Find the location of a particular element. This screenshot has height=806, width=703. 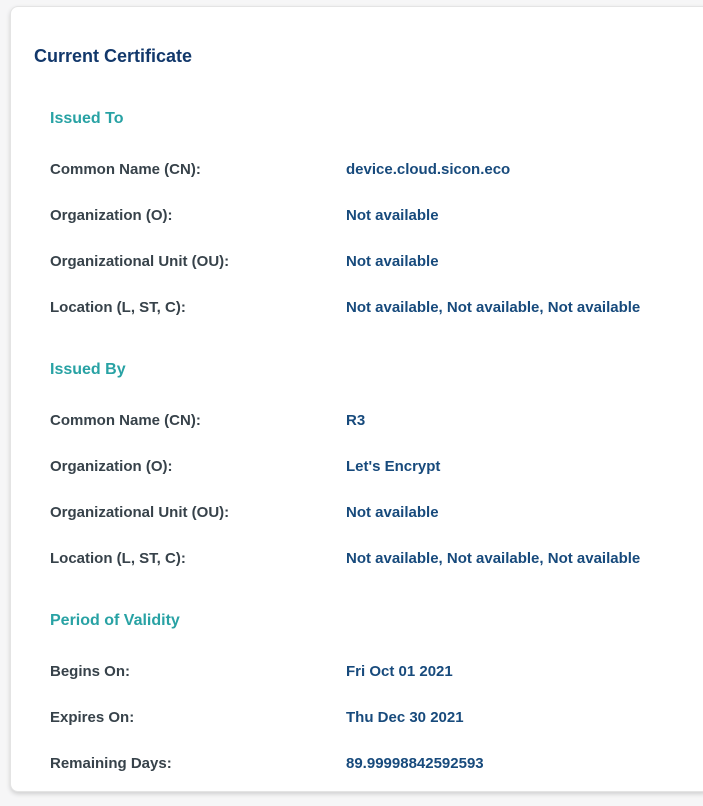

field-row-begins-on: Begins On: Fri Oct 01 2021 is located at coordinates (367, 672).